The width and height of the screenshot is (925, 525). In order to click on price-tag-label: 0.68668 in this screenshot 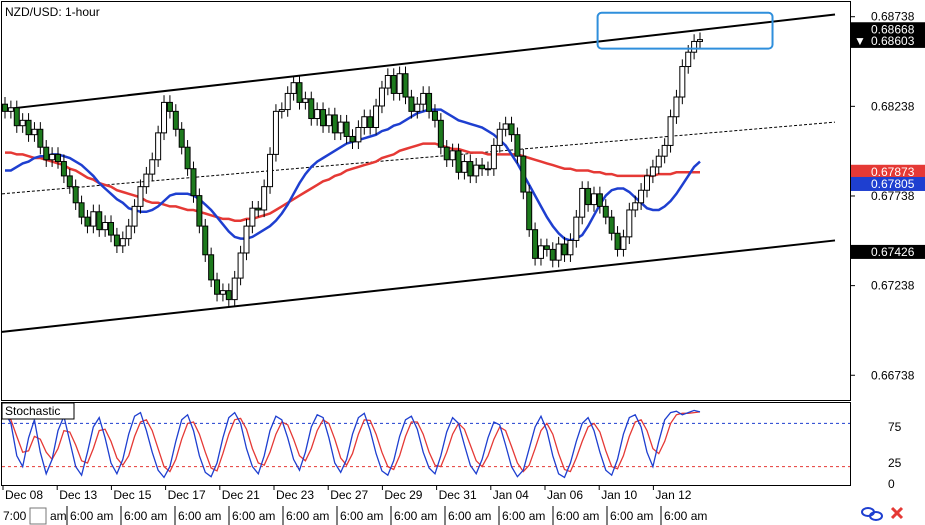, I will do `click(893, 29)`.